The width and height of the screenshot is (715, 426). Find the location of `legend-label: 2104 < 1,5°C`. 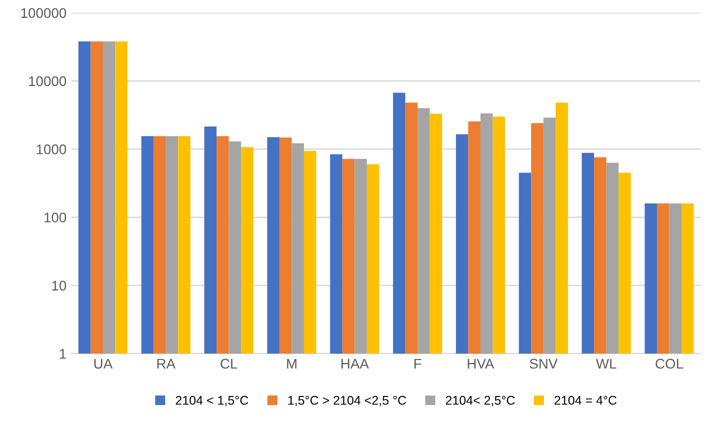

legend-label: 2104 < 1,5°C is located at coordinates (212, 401).